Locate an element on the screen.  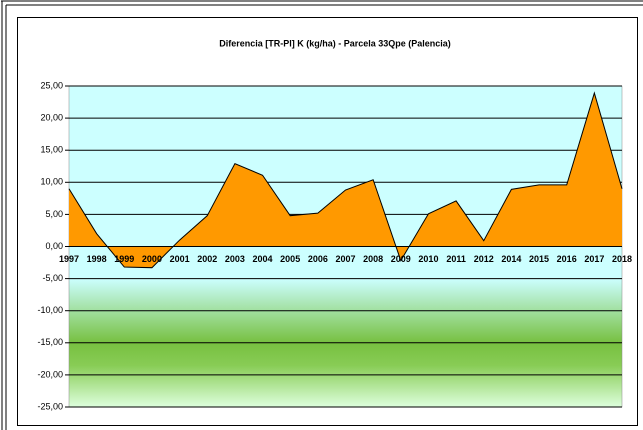
y-tick-label: -5,00 is located at coordinates (52, 278).